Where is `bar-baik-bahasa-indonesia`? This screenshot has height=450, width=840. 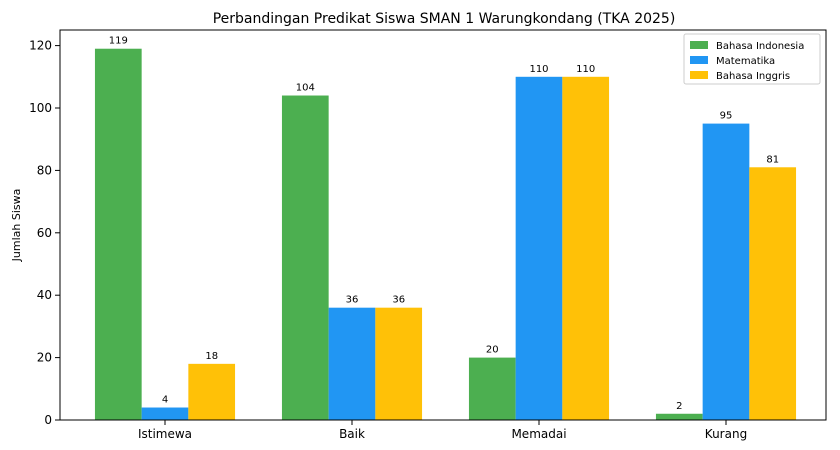 bar-baik-bahasa-indonesia is located at coordinates (305, 258).